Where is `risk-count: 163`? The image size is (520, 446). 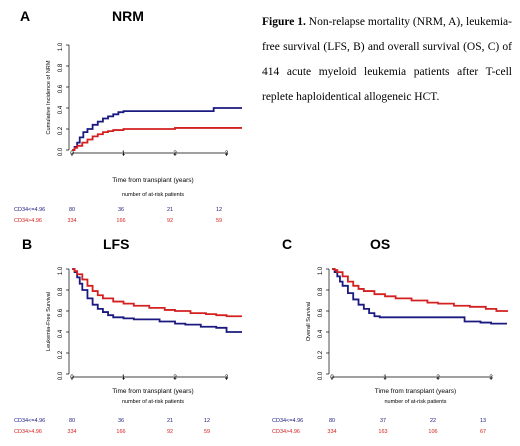 risk-count: 163 is located at coordinates (382, 432).